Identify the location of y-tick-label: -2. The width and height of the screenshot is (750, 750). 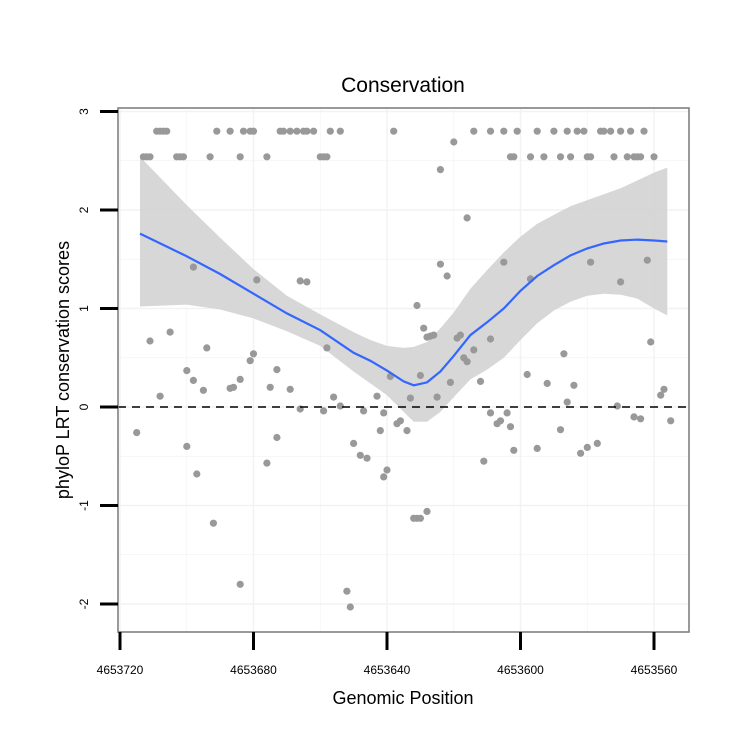
(84, 603).